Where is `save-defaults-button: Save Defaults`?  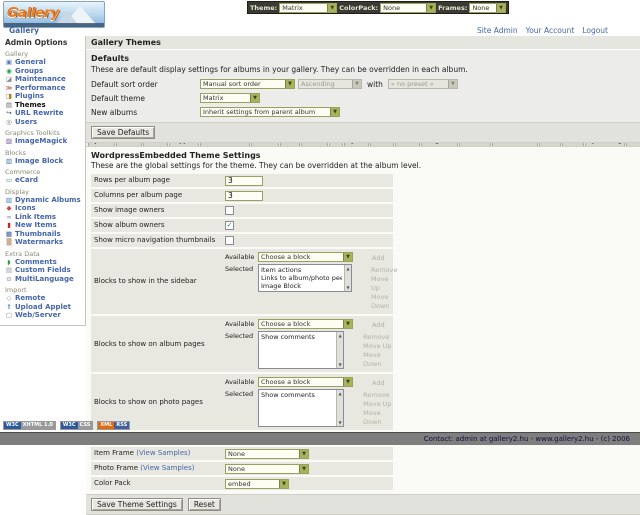
save-defaults-button: Save Defaults is located at coordinates (123, 132).